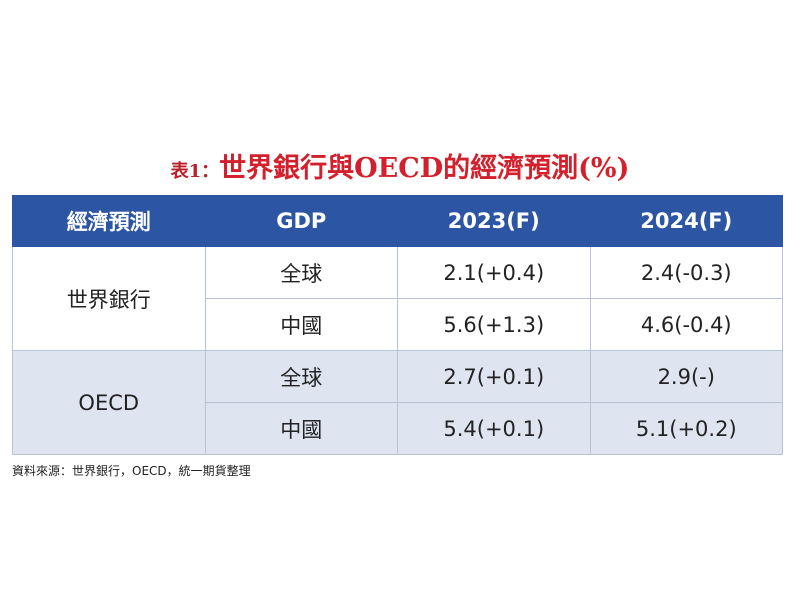  What do you see at coordinates (494, 272) in the screenshot?
I see `cell: 2.1(+0.4)` at bounding box center [494, 272].